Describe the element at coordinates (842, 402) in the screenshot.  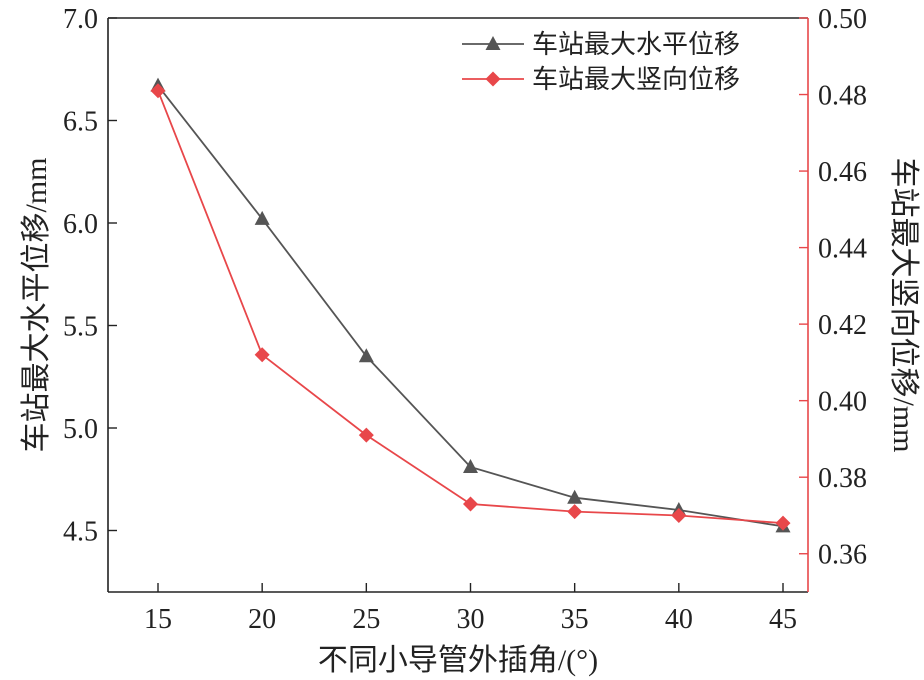
I see `right-tick-label: 0.40` at that location.